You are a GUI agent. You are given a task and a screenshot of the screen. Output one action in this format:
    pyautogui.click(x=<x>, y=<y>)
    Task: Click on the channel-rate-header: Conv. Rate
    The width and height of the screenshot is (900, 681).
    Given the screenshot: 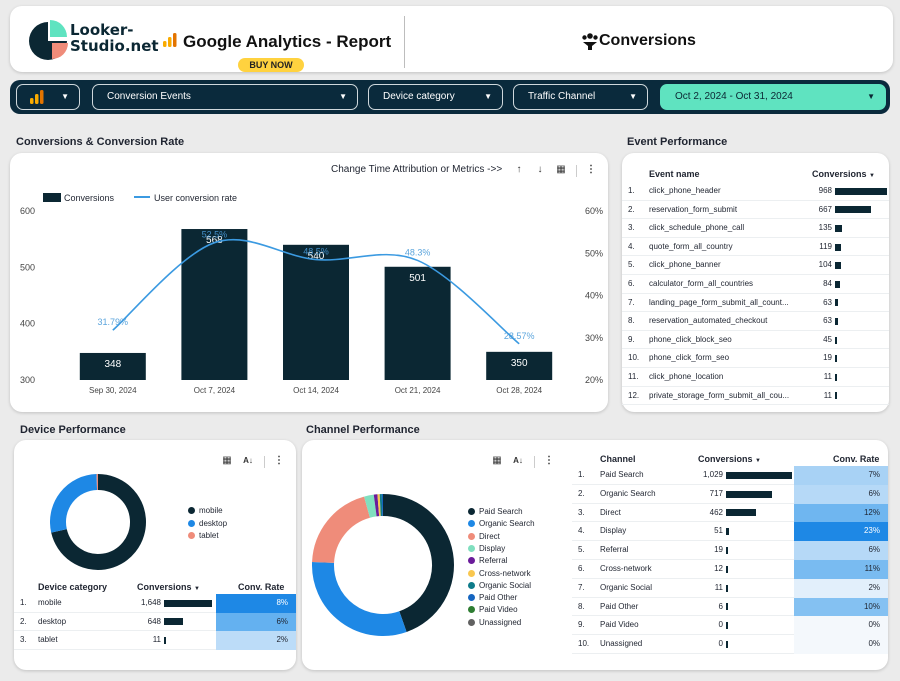 What is the action you would take?
    pyautogui.click(x=856, y=459)
    